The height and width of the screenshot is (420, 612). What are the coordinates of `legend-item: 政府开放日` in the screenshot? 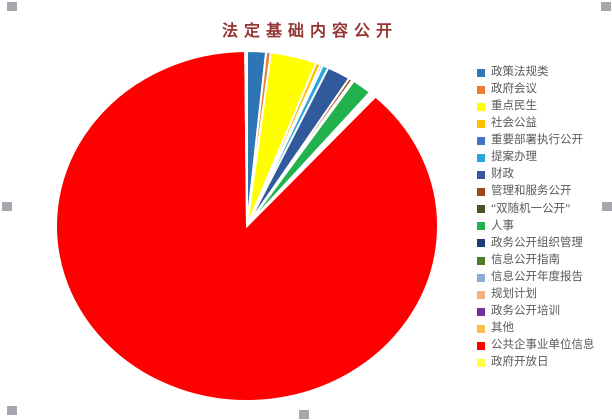 It's located at (536, 363).